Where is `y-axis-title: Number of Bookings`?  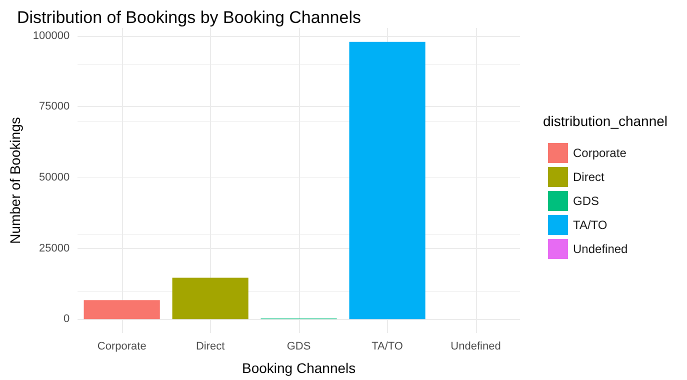 y-axis-title: Number of Bookings is located at coordinates (15, 180).